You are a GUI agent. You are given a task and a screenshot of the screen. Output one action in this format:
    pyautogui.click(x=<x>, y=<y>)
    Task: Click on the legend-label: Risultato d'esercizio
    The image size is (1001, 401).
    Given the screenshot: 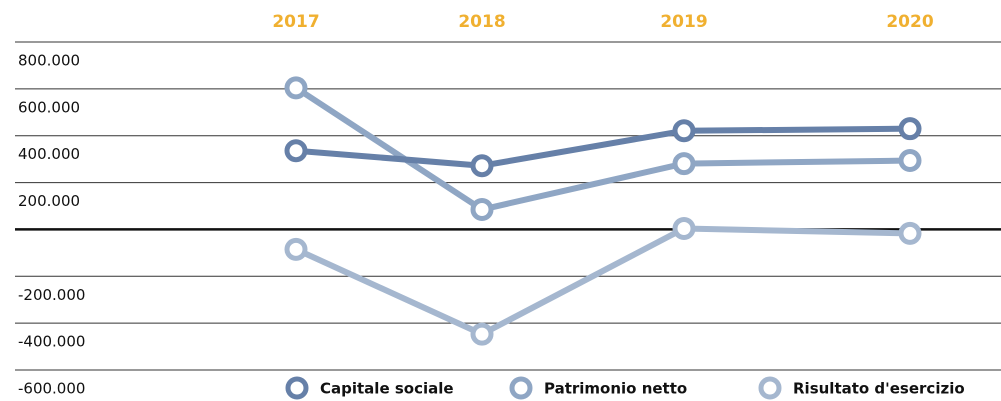 What is the action you would take?
    pyautogui.click(x=879, y=389)
    